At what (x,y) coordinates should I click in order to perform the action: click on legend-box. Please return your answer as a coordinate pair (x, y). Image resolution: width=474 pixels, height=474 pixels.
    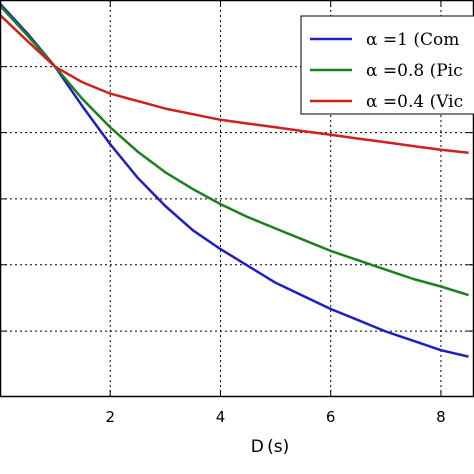
    Looking at the image, I should click on (387, 65).